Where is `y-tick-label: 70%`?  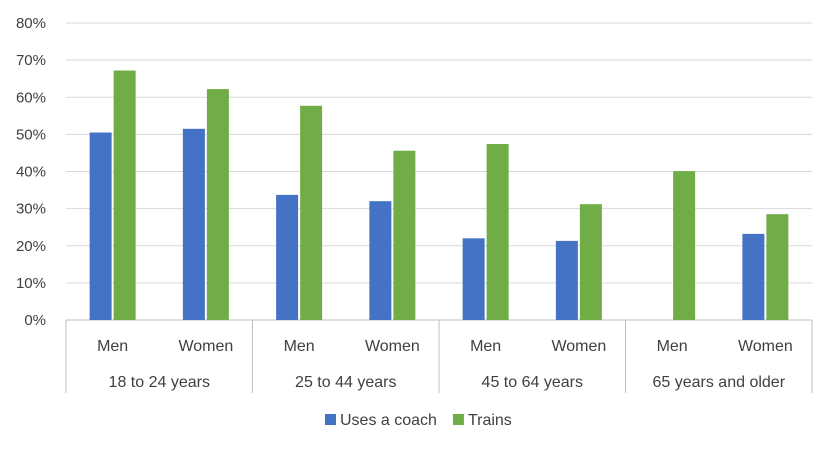 y-tick-label: 70% is located at coordinates (31, 60).